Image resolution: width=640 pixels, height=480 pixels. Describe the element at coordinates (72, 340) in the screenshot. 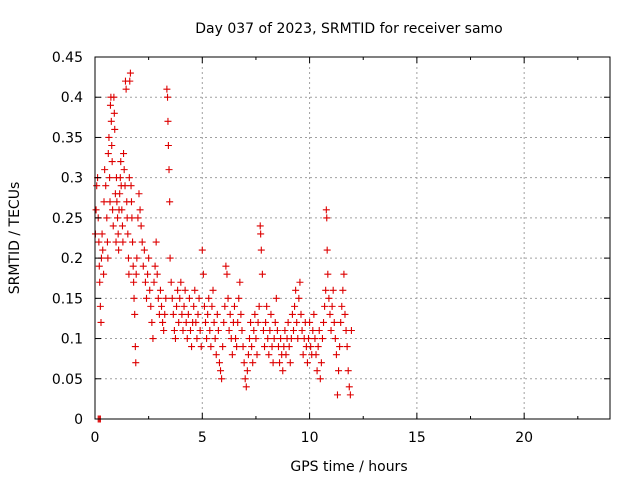

I see `y-tick-label: 0.1` at that location.